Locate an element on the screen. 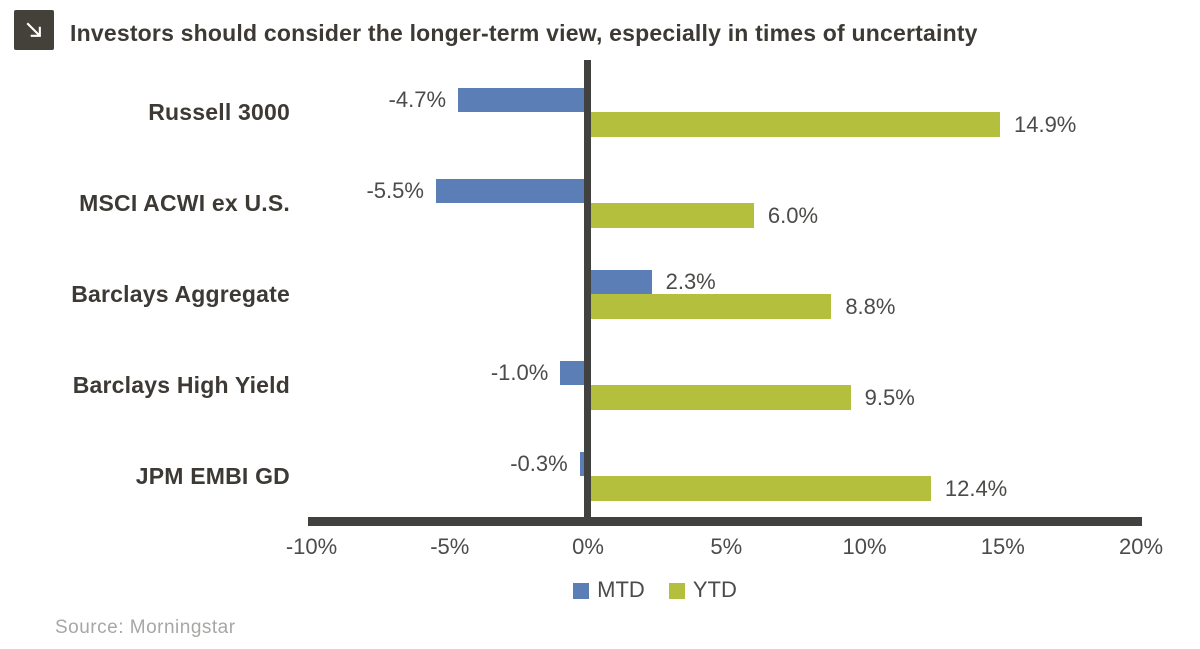  bar-value-label: 2.3% is located at coordinates (690, 281).